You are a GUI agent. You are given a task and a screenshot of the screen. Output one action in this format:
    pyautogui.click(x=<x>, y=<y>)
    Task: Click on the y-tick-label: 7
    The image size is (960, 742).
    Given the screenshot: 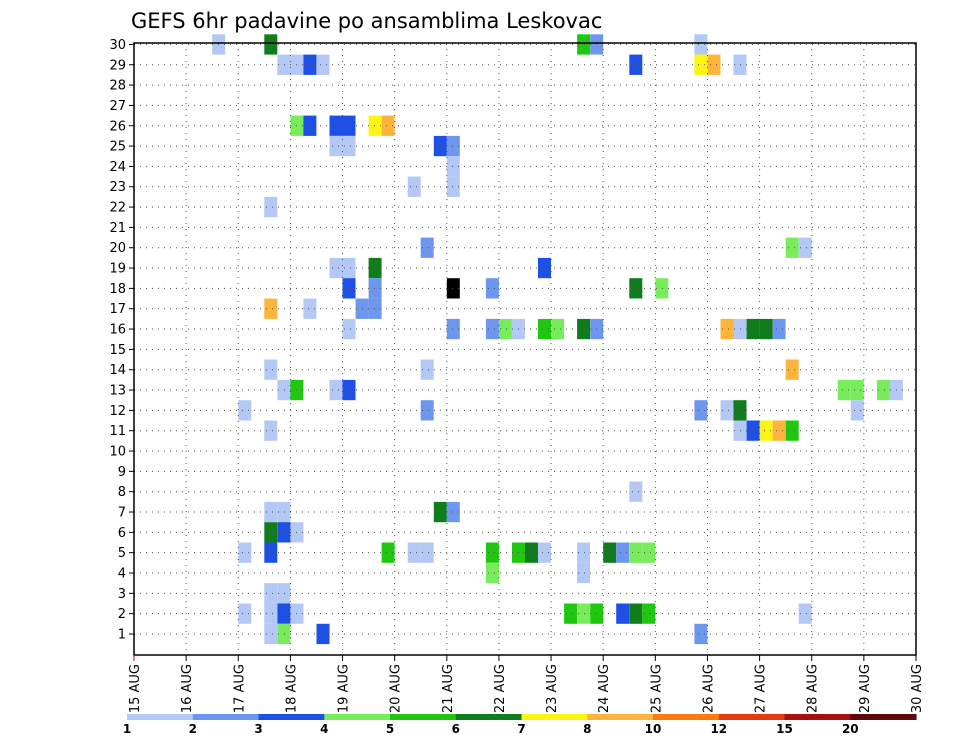 What is the action you would take?
    pyautogui.click(x=122, y=513)
    